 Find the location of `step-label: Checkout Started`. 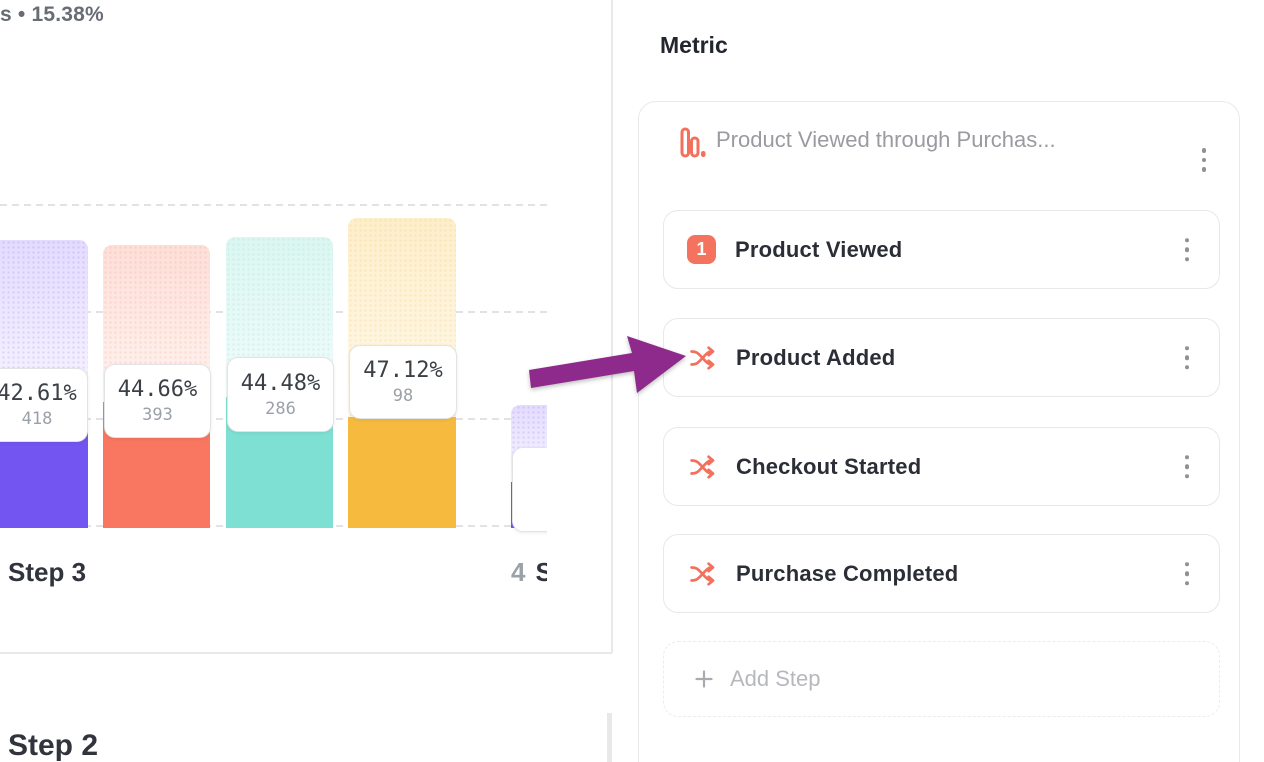

step-label: Checkout Started is located at coordinates (829, 466).